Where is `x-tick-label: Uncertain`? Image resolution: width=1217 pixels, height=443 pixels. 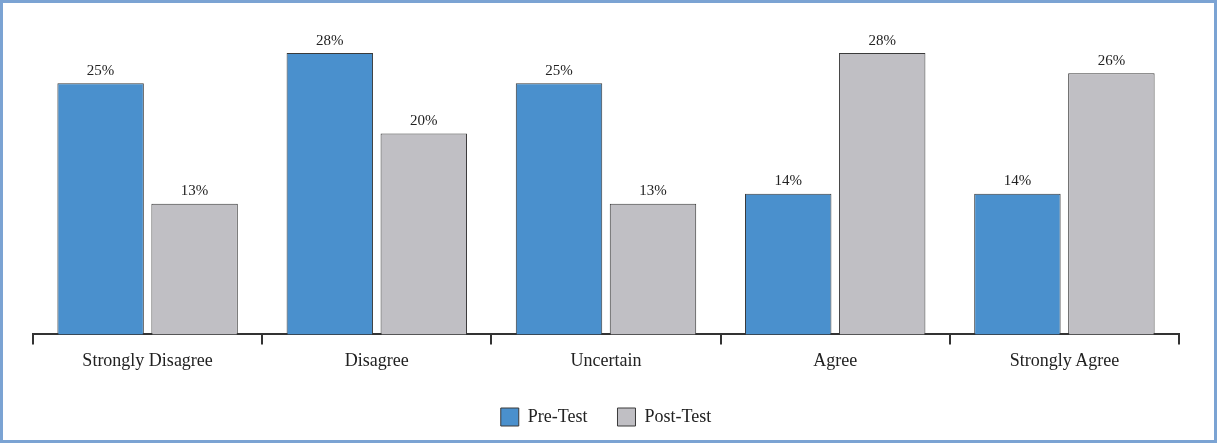 x-tick-label: Uncertain is located at coordinates (606, 359).